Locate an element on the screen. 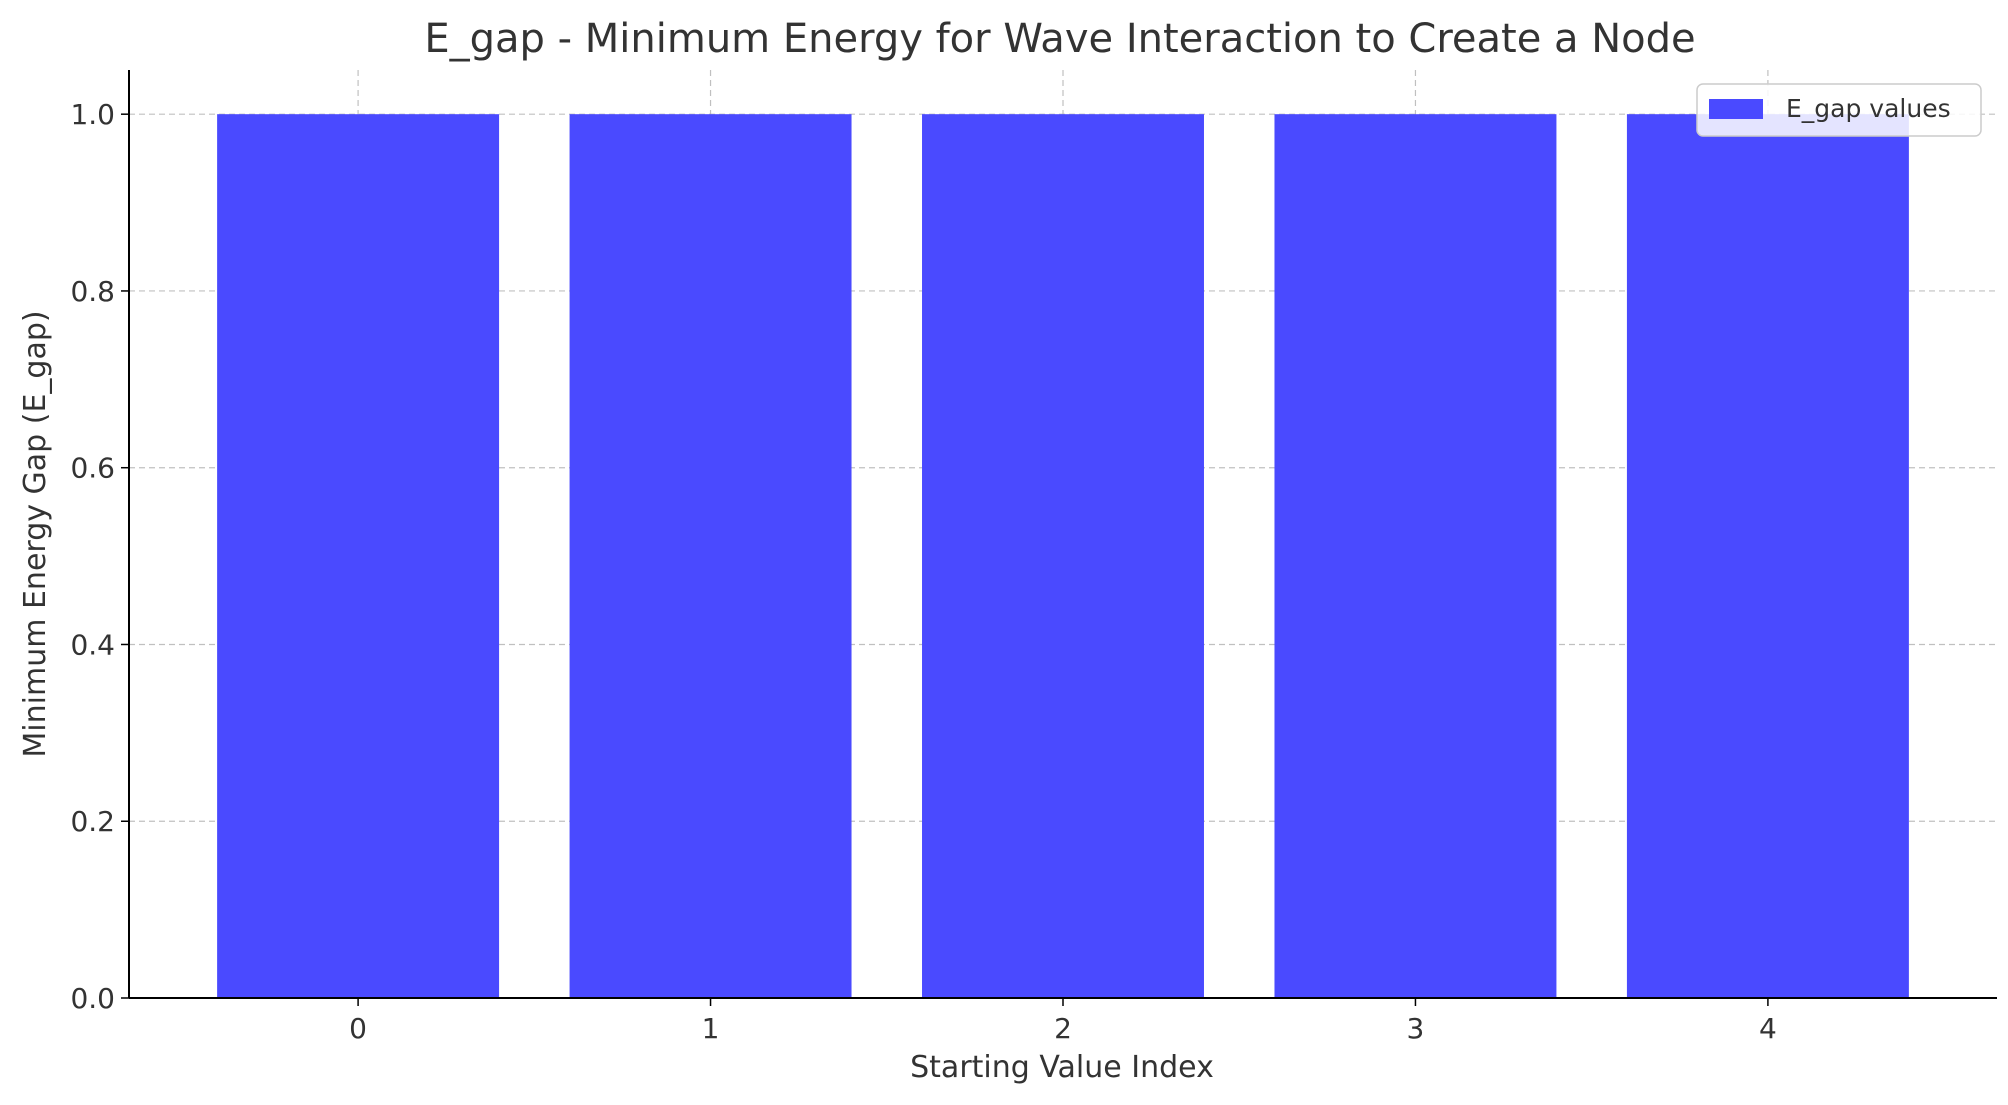 The image size is (2008, 1105). legend: E_gap values is located at coordinates (1839, 110).